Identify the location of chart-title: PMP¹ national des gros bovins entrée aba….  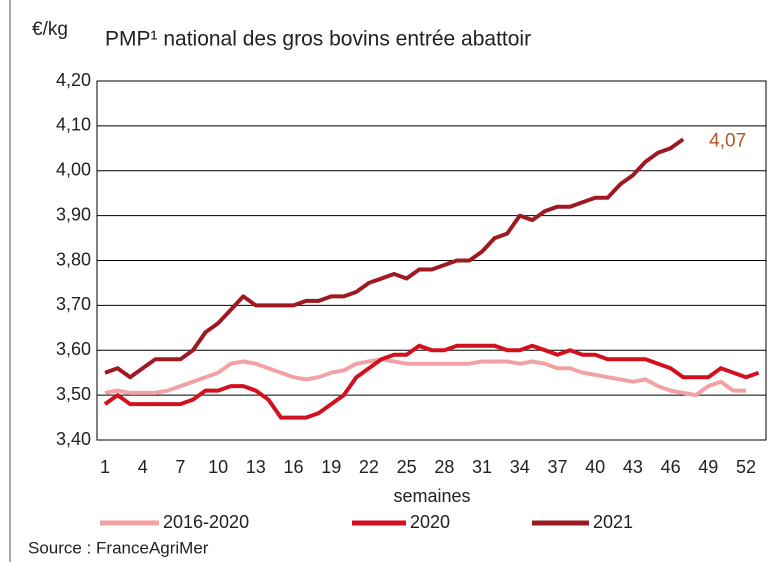
(318, 39).